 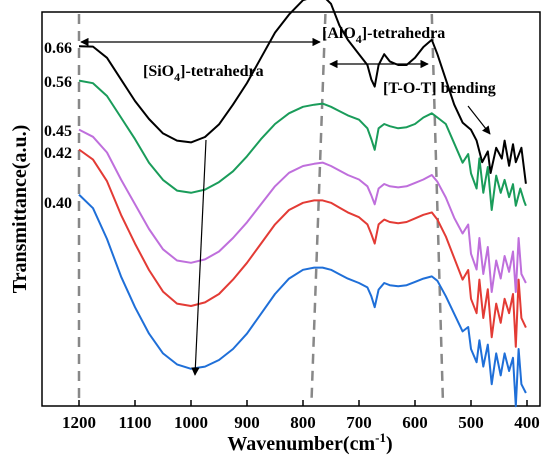 I want to click on x-axis-title-sup: -1, so click(x=380, y=437).